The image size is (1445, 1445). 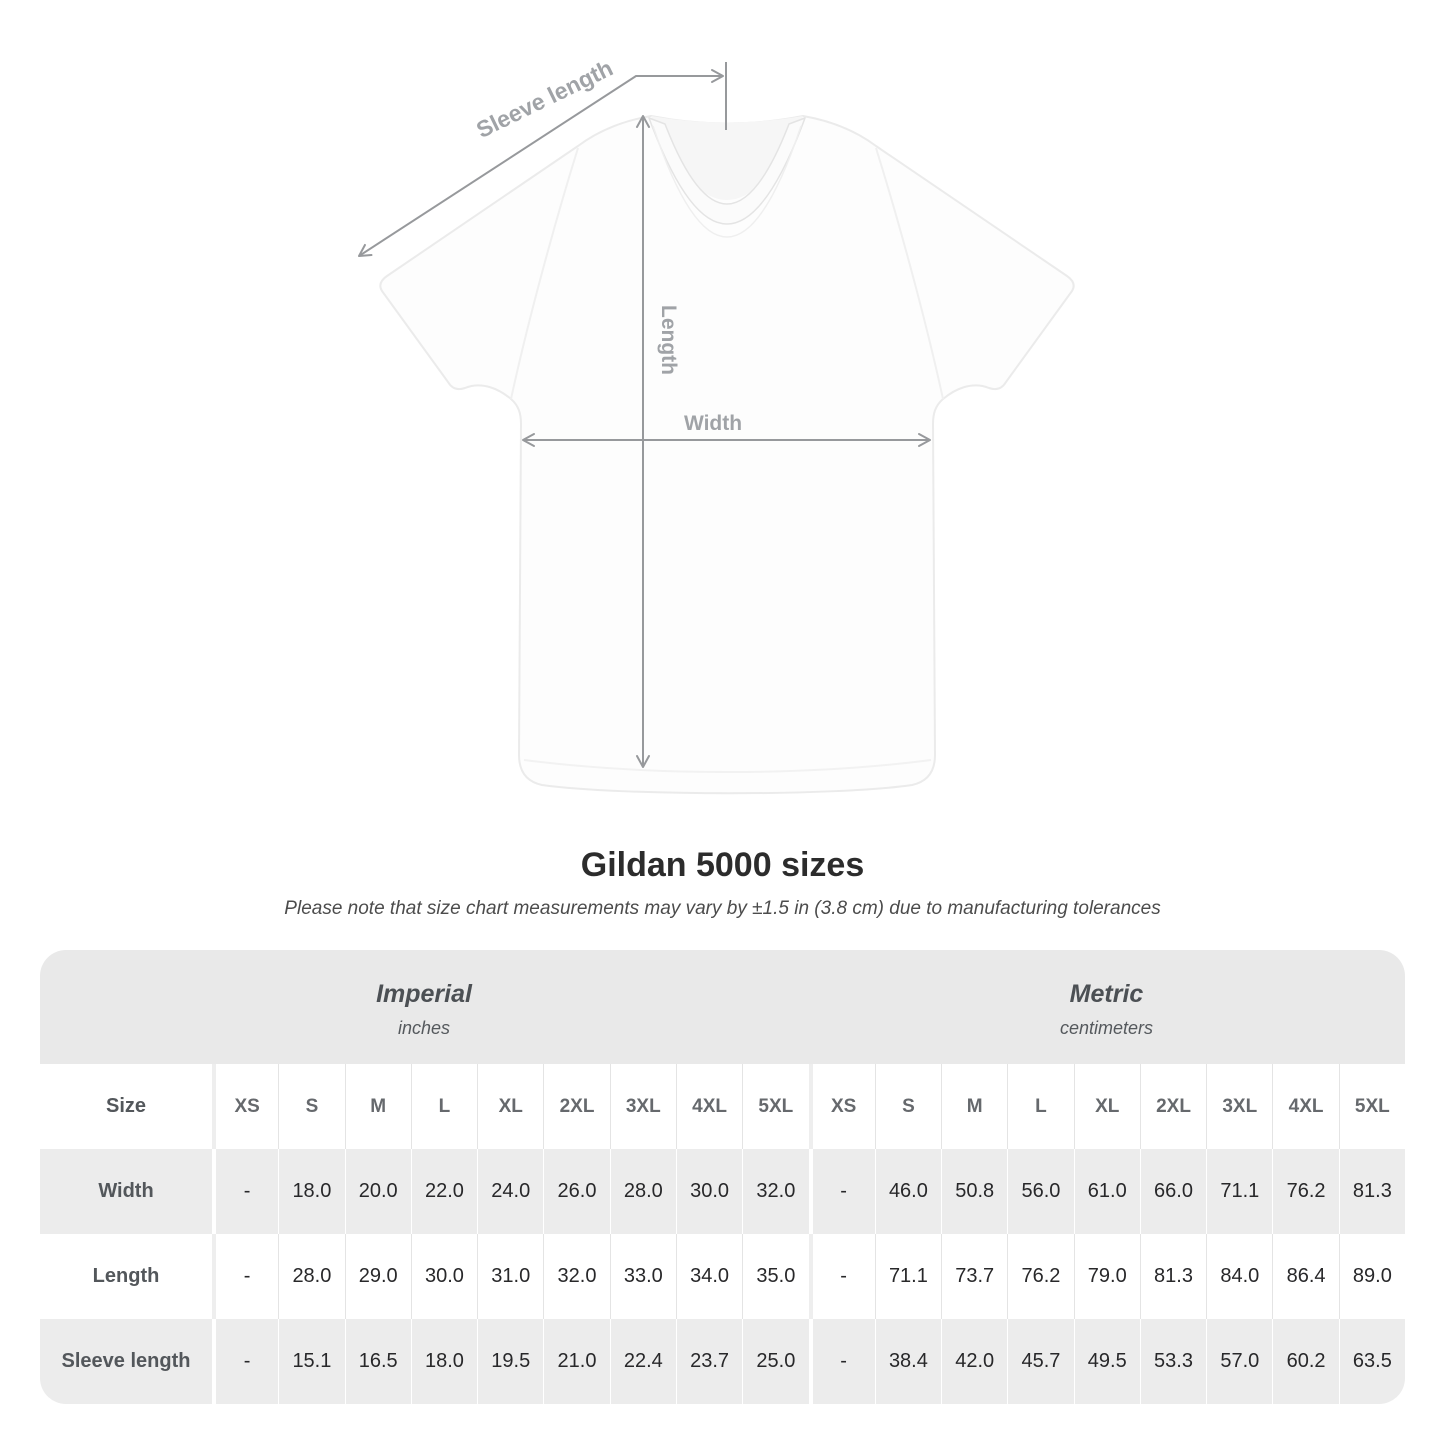 I want to click on metric-unit-header: Metric centimeters, so click(x=1106, y=1007).